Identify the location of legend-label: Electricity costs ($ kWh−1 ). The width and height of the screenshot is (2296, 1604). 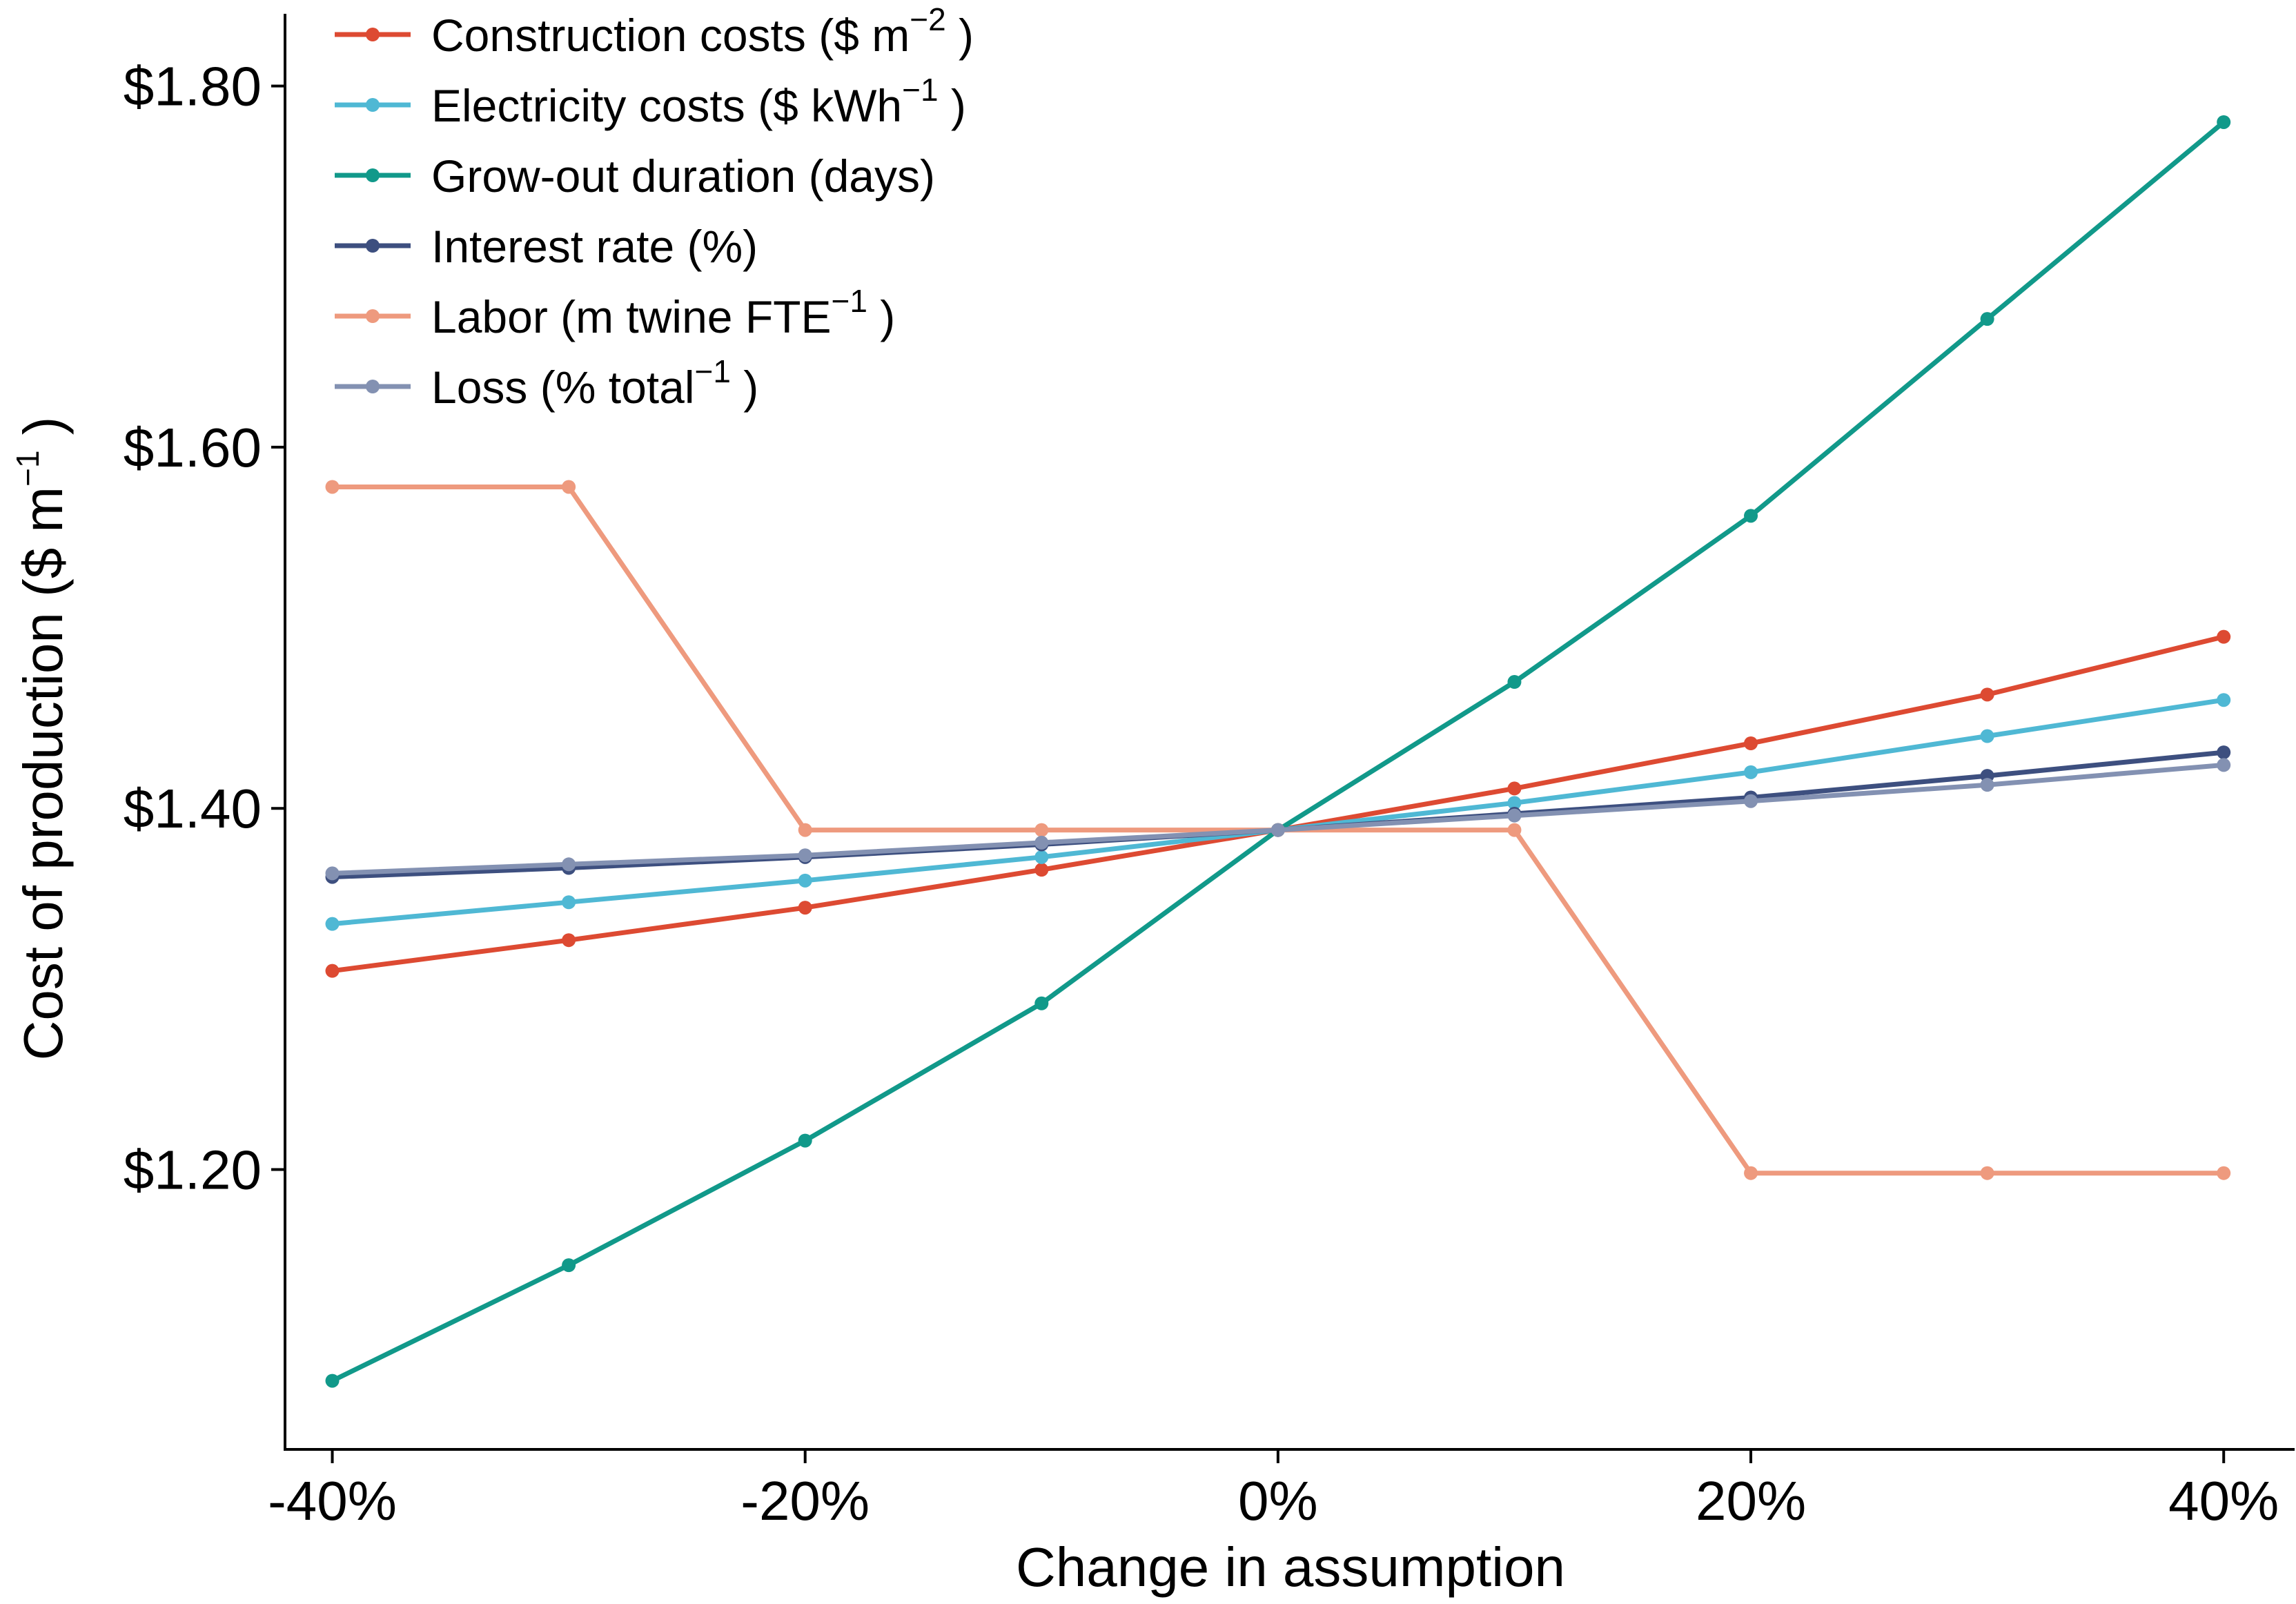
(698, 102).